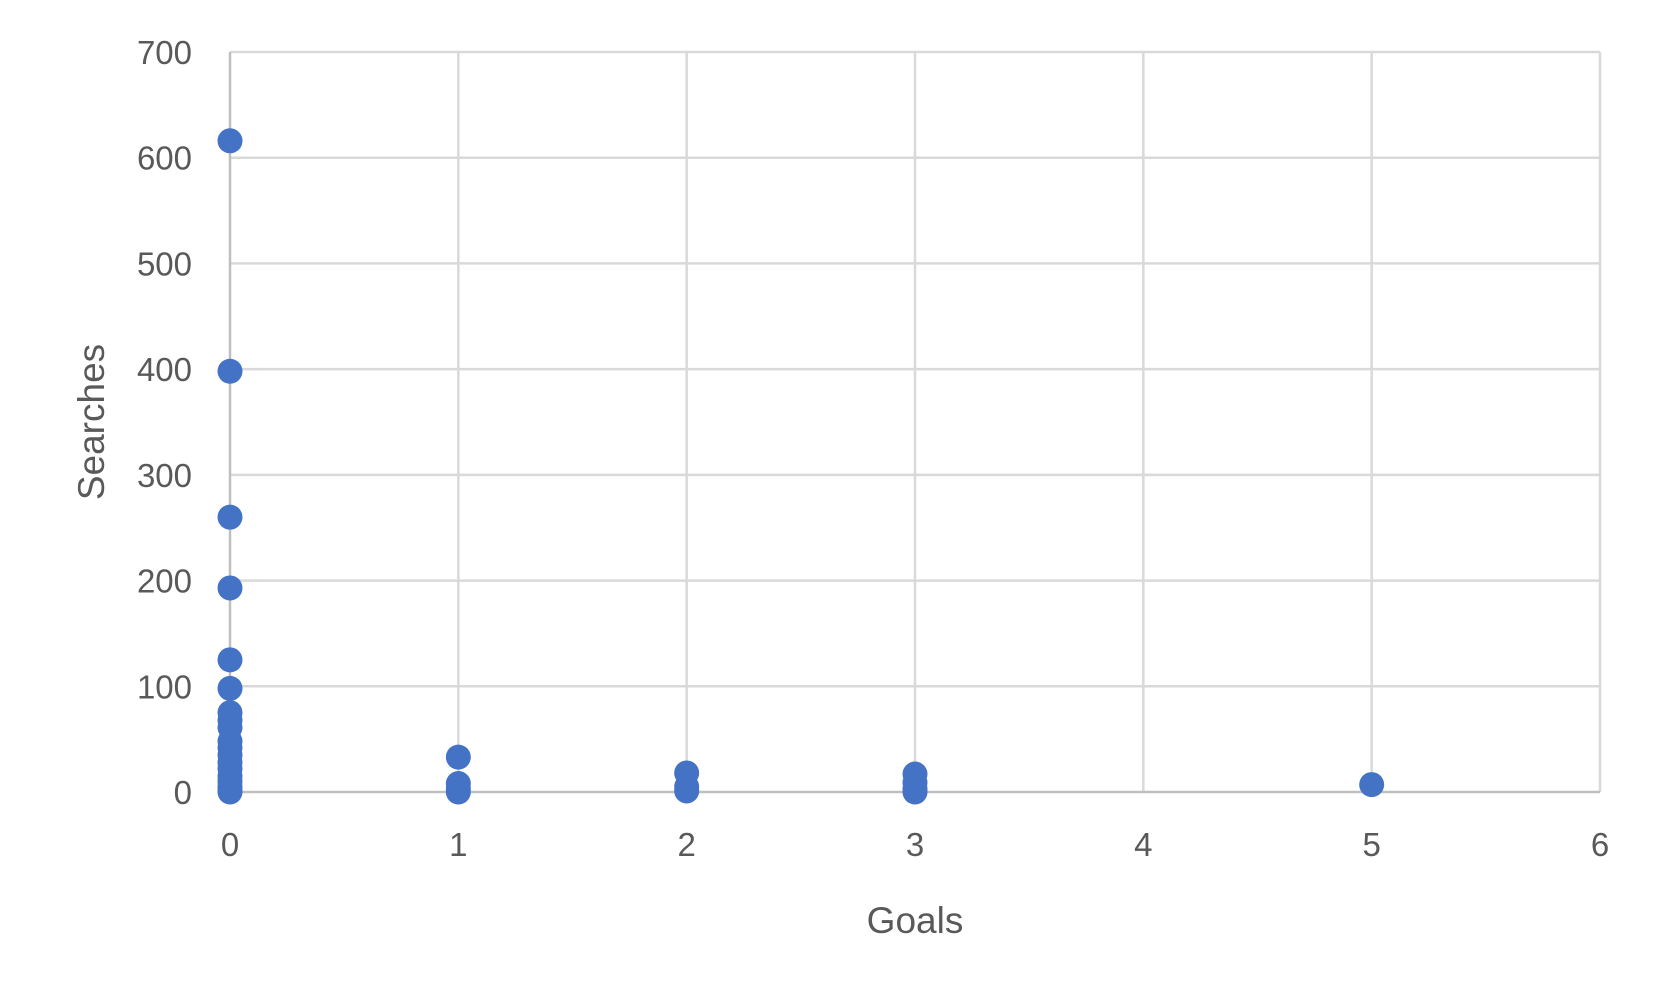  What do you see at coordinates (1371, 844) in the screenshot?
I see `x-tick-label: 5` at bounding box center [1371, 844].